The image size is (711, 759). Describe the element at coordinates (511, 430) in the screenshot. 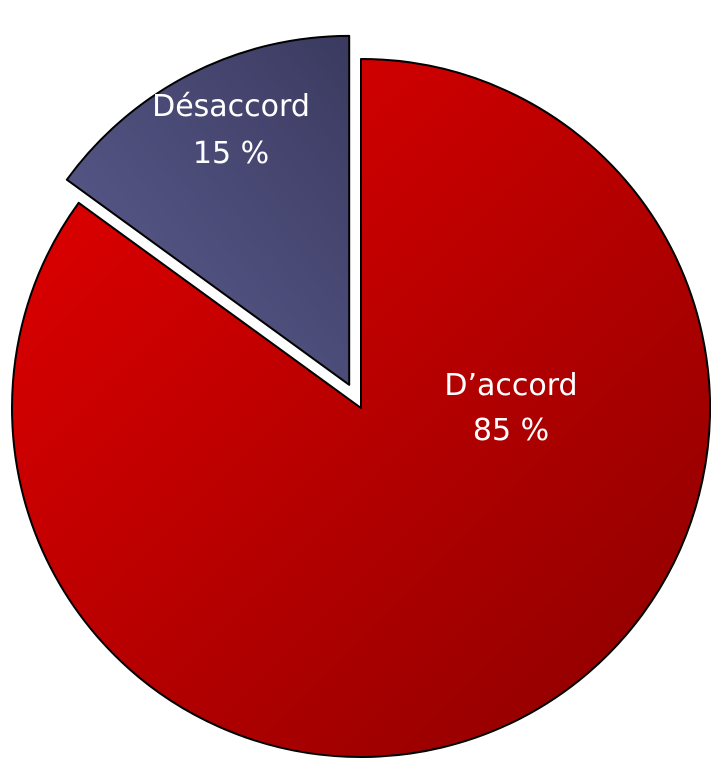

I see `slice-value-accord: 85 %` at that location.